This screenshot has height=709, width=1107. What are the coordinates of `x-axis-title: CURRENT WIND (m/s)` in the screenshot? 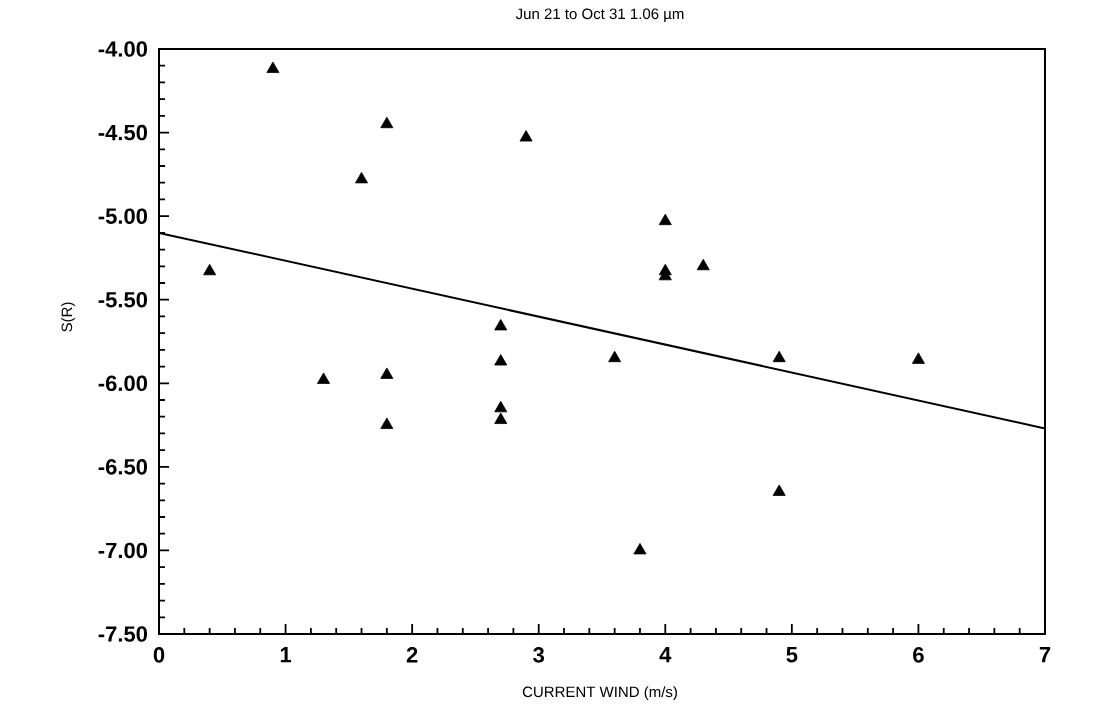 It's located at (599, 693).